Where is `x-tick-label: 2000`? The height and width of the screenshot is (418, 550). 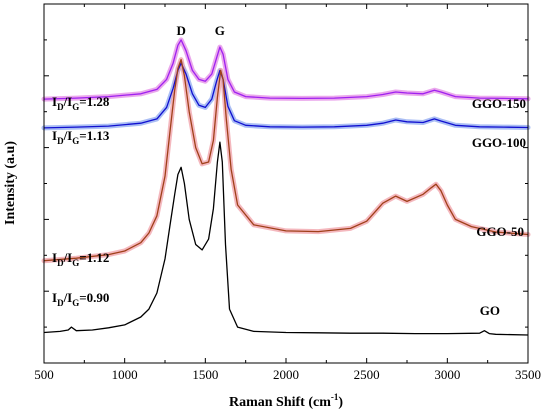 x-tick-label: 2000 is located at coordinates (286, 374).